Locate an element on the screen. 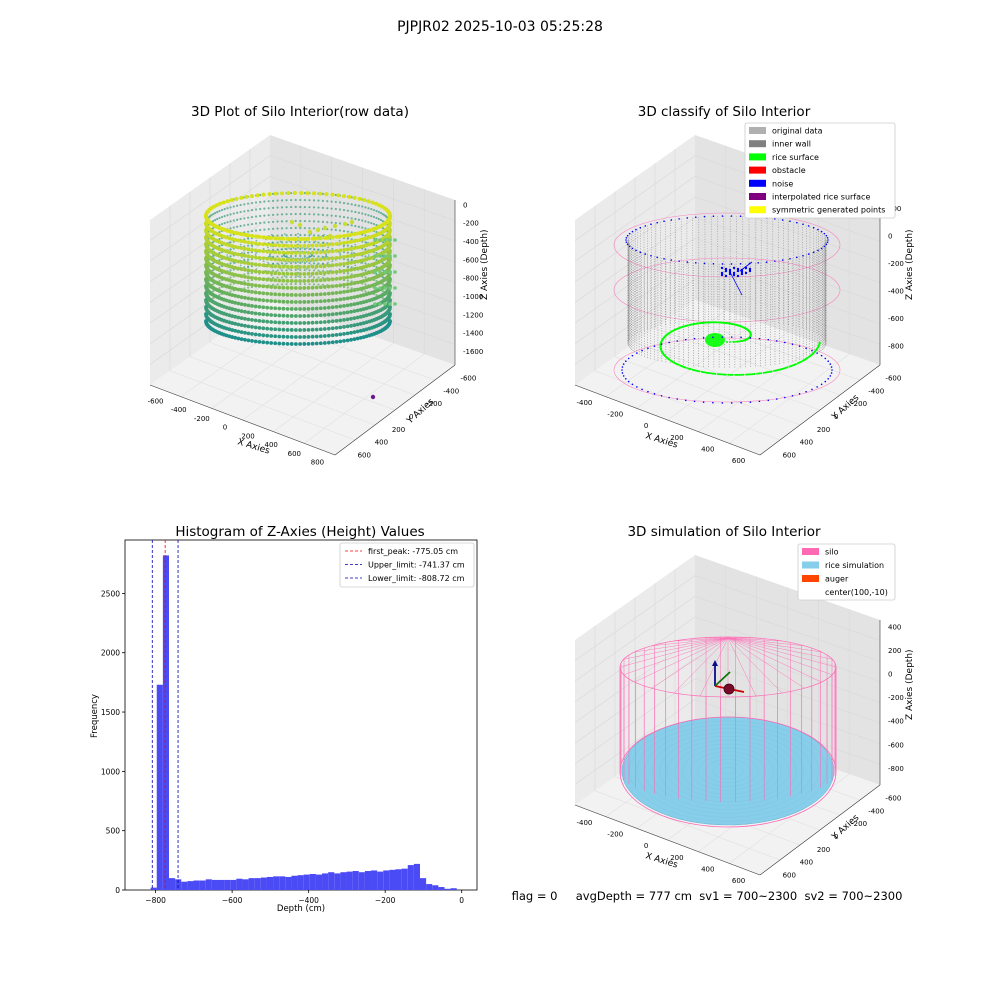 The width and height of the screenshot is (1000, 1000). rice-simulation-mesh is located at coordinates (728, 771).